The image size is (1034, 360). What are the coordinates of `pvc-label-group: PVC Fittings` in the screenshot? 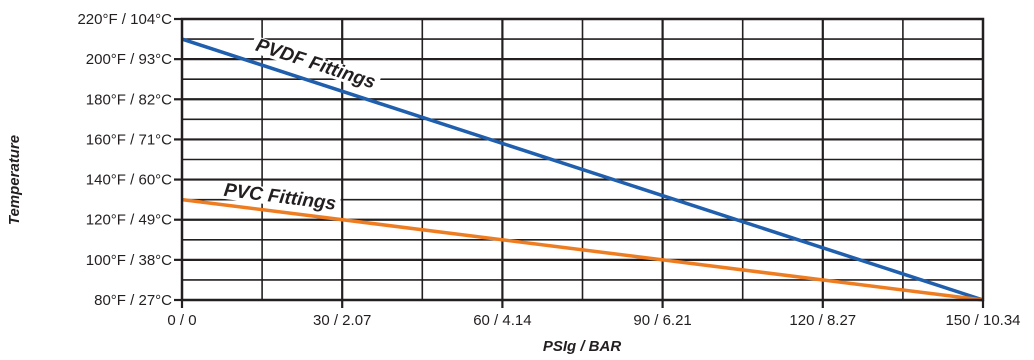 It's located at (279, 197).